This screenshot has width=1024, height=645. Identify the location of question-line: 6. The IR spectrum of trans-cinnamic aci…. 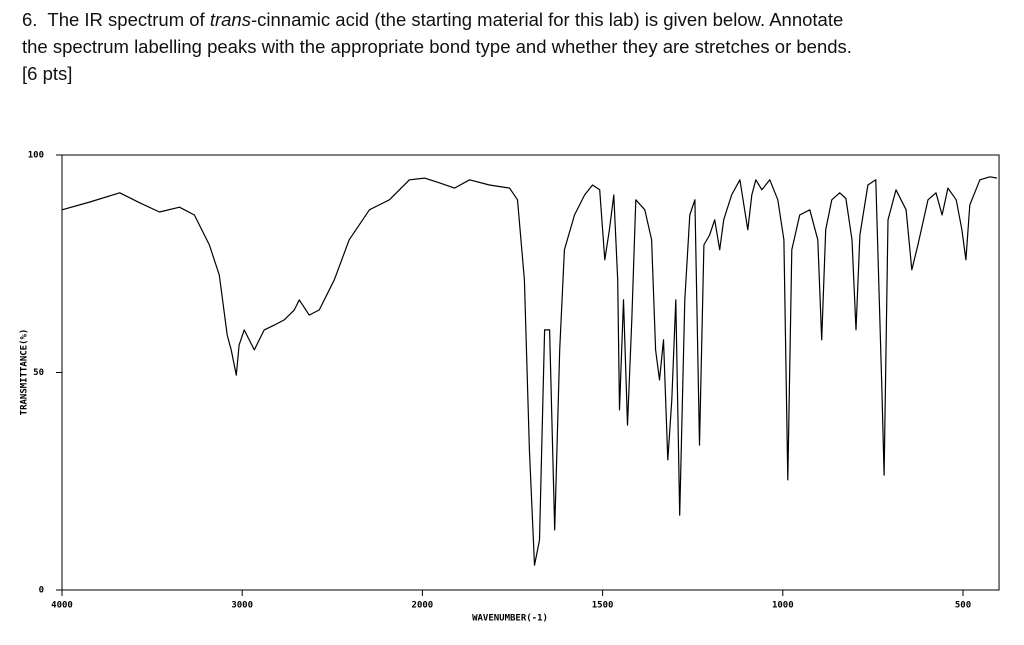
(517, 19).